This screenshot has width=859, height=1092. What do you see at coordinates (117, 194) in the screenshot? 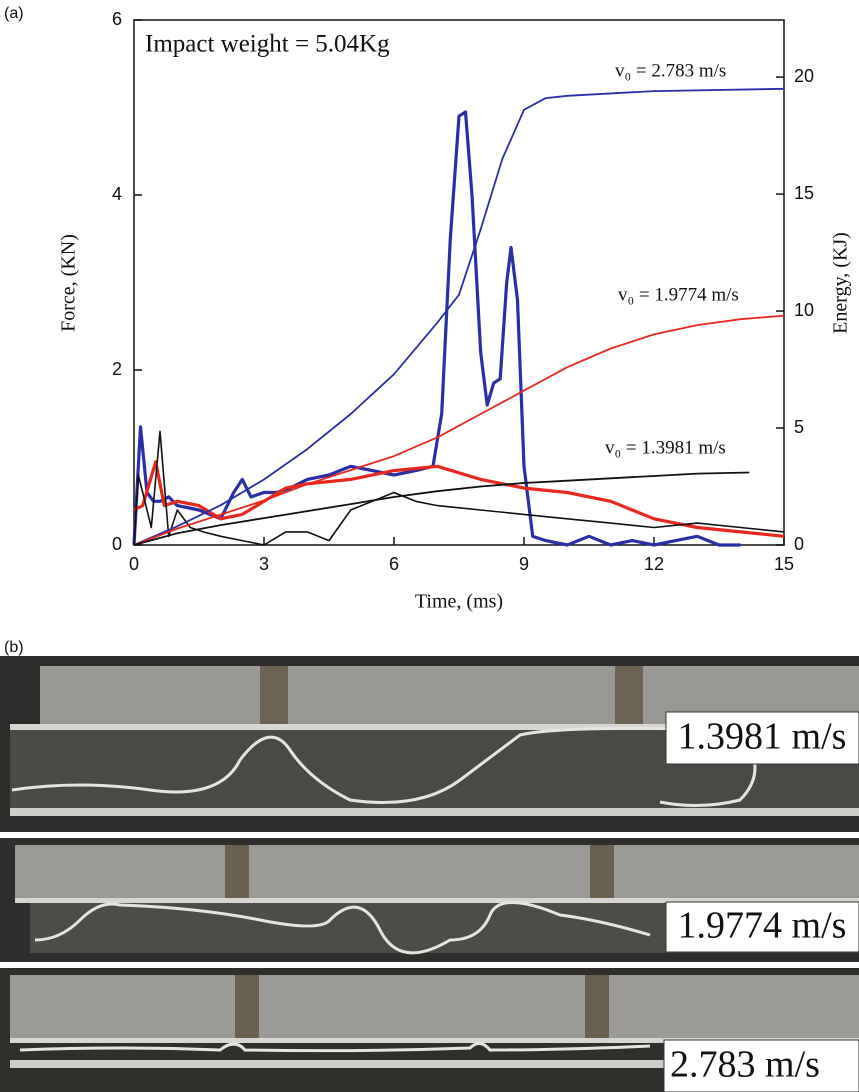
I see `y-tick-label: 4` at bounding box center [117, 194].